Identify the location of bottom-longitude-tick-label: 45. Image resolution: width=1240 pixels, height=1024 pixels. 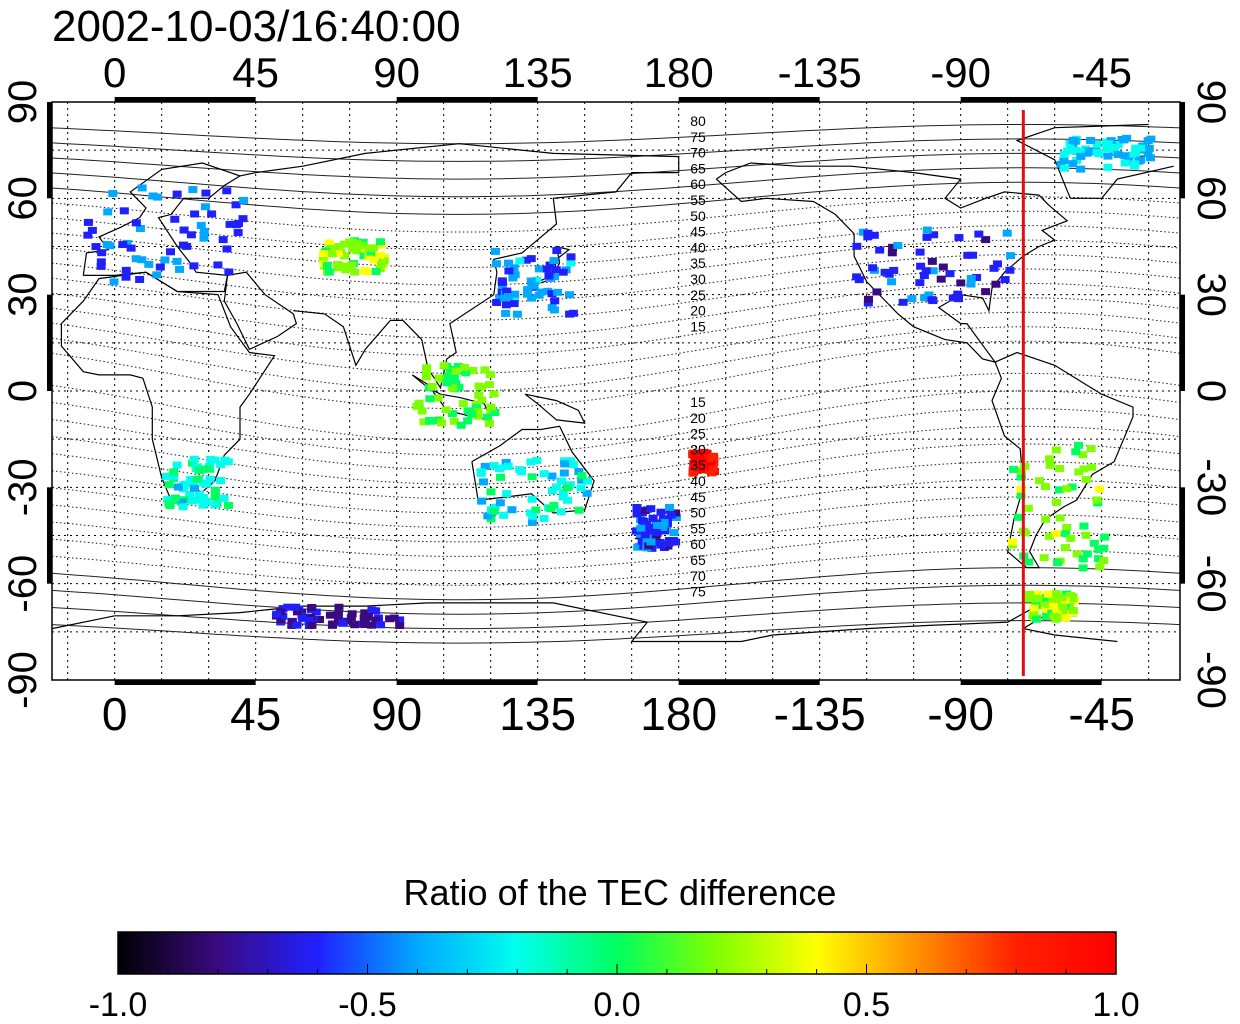
(255, 714).